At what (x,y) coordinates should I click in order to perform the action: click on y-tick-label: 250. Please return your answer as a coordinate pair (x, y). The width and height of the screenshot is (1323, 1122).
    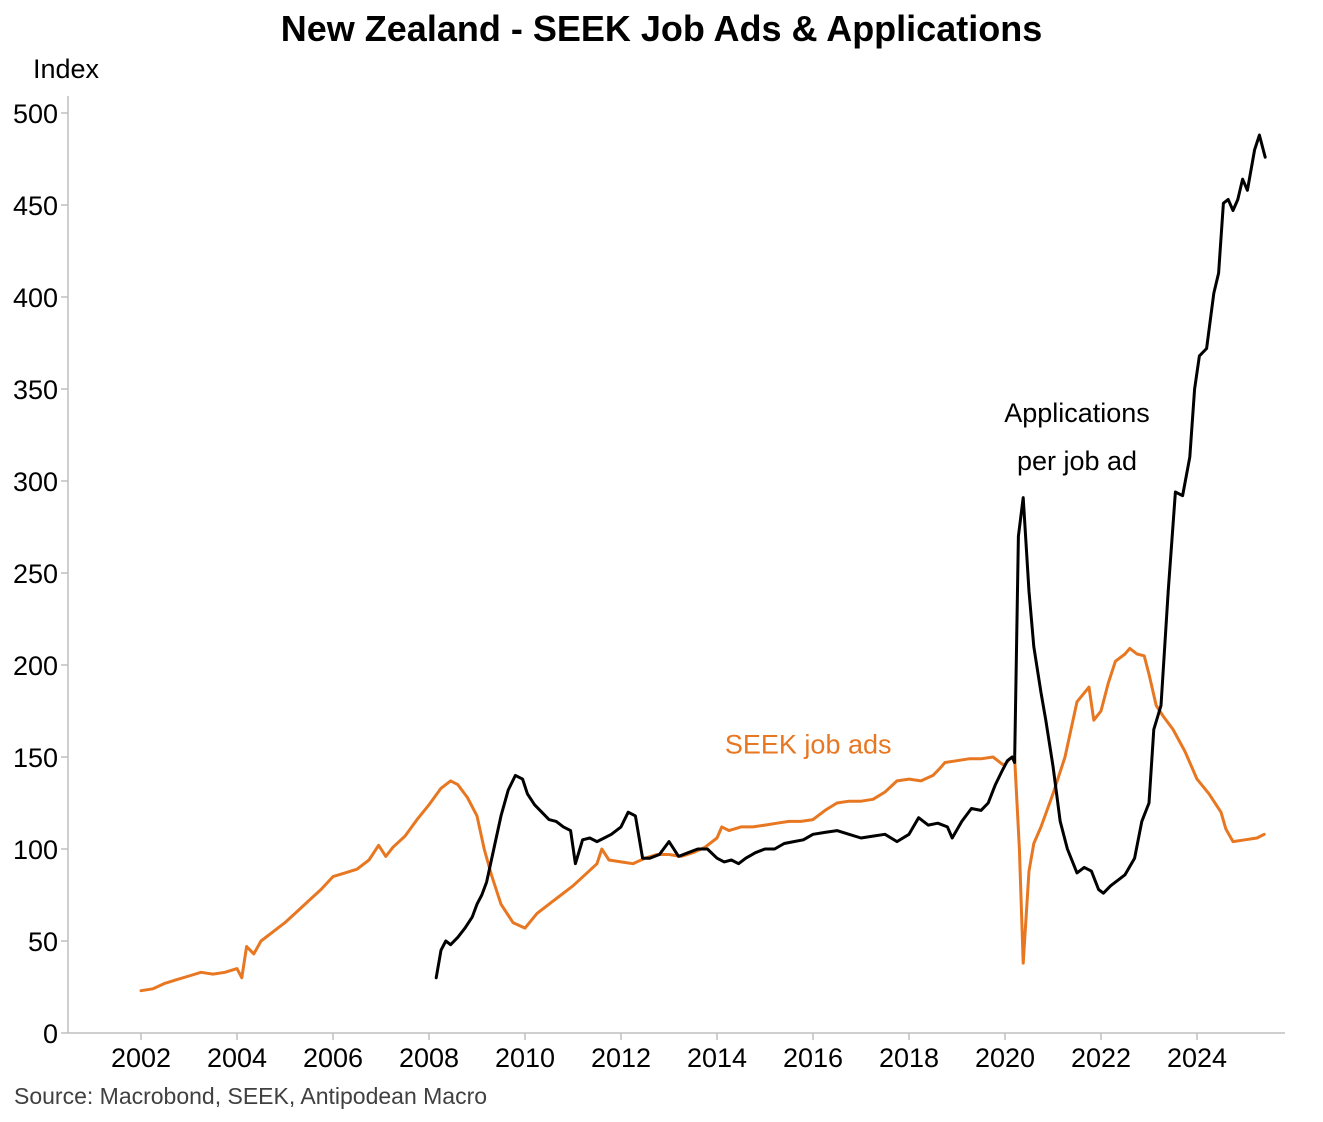
    Looking at the image, I should click on (35, 574).